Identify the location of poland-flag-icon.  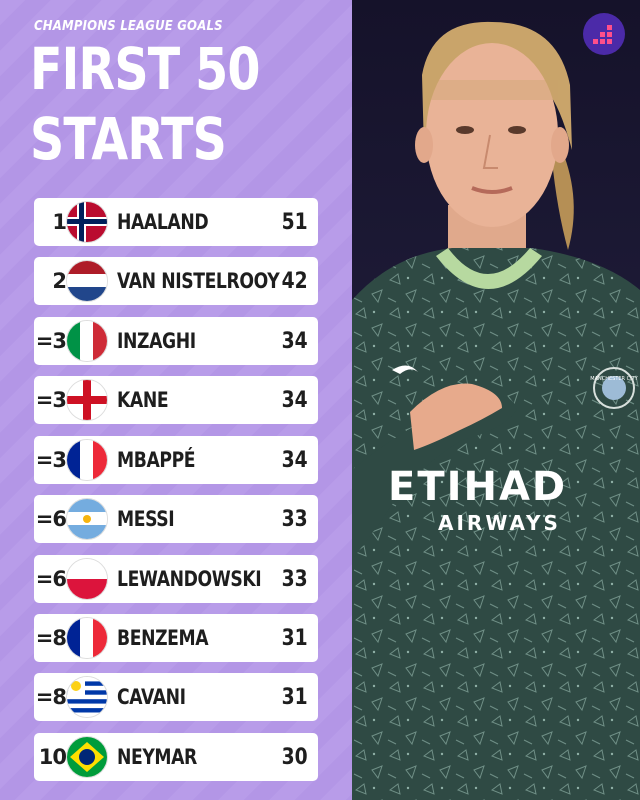
(87, 579).